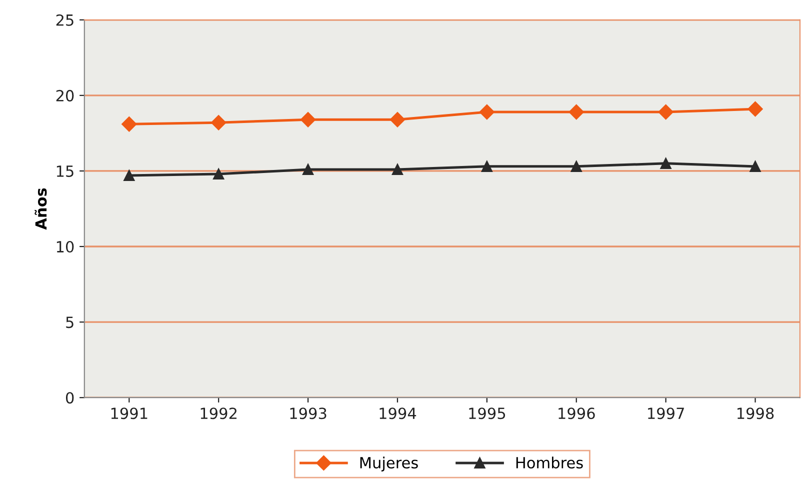 Image resolution: width=804 pixels, height=497 pixels. I want to click on y-tick-label: 0, so click(70, 398).